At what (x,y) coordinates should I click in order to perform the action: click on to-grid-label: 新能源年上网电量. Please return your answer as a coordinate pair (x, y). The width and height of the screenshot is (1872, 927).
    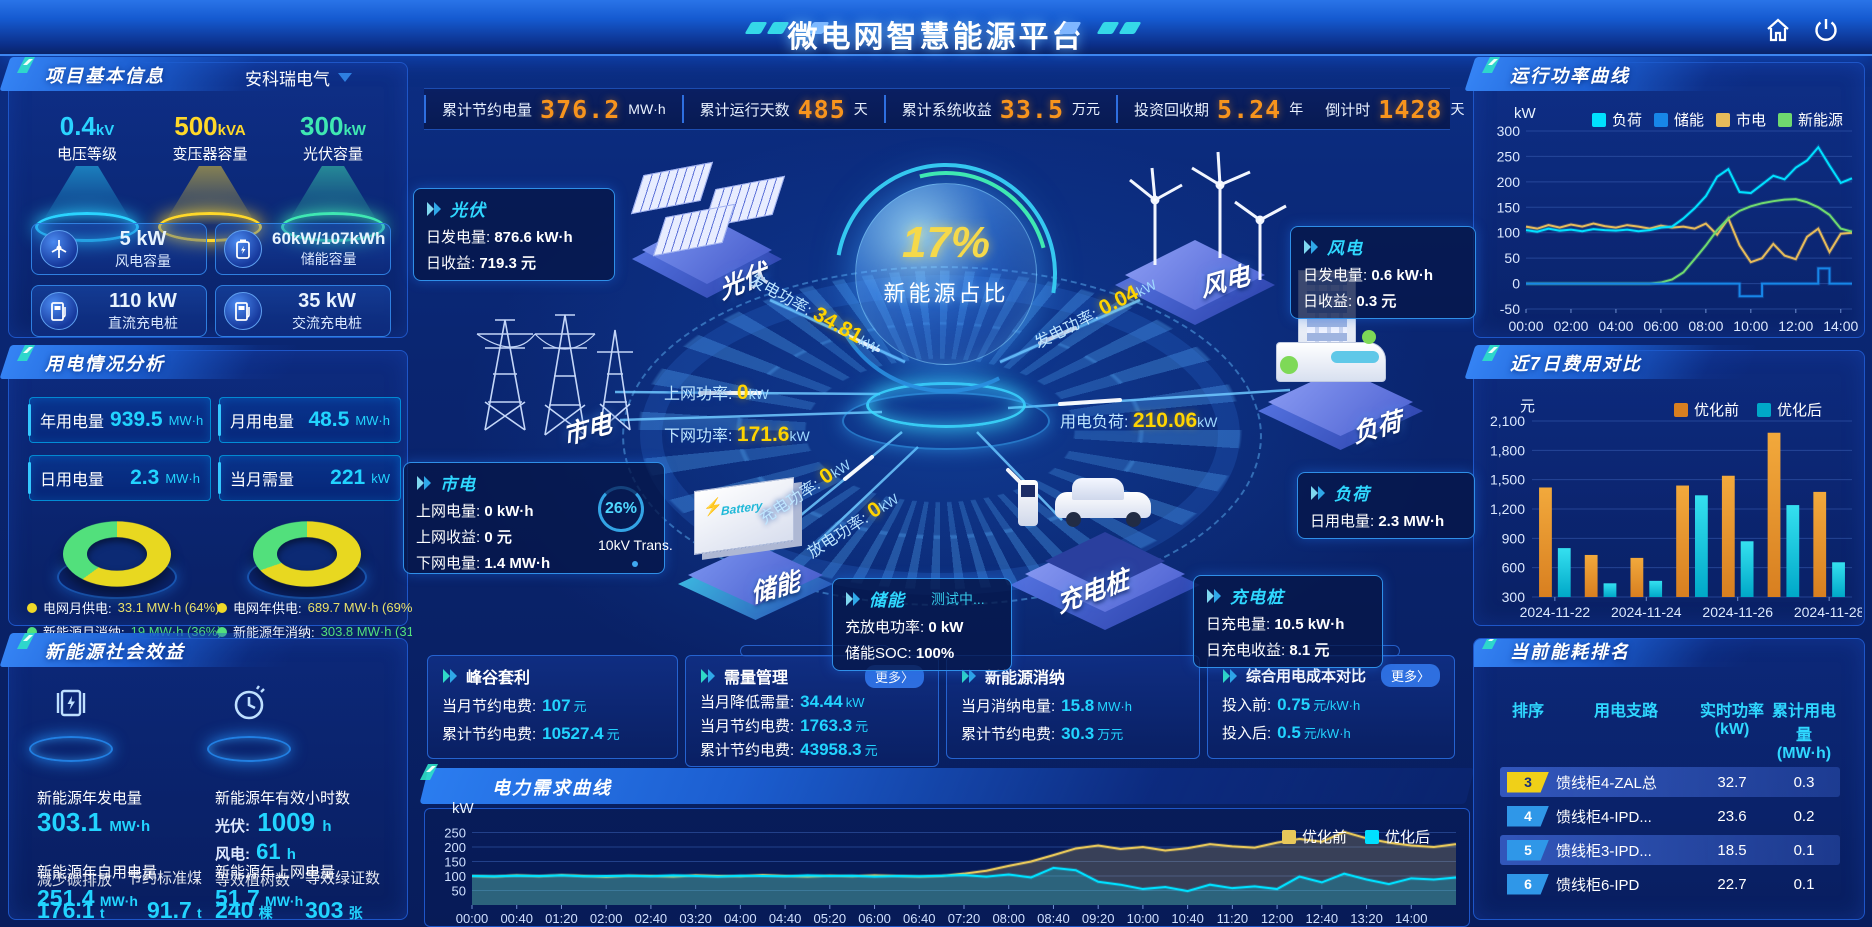
    Looking at the image, I should click on (275, 872).